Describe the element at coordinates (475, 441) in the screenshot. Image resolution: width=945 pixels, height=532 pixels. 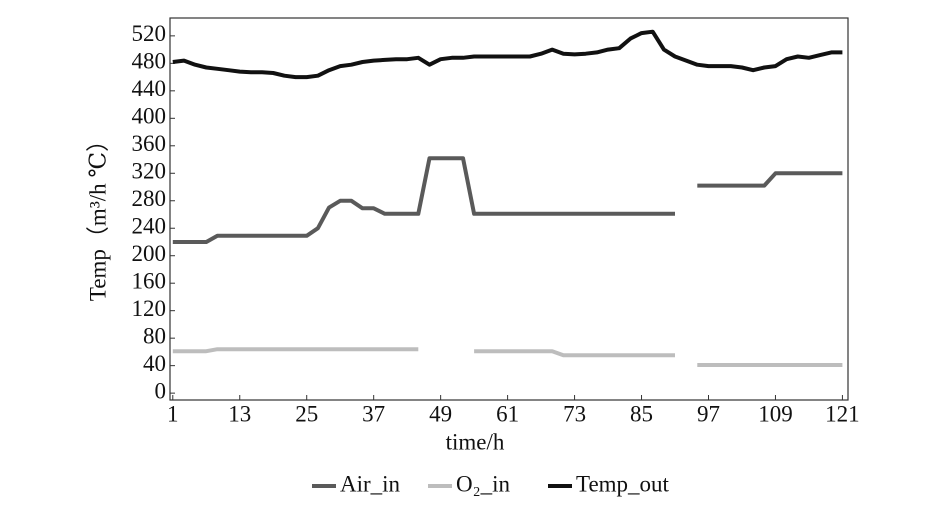
I see `x-axis-label: time/h` at that location.